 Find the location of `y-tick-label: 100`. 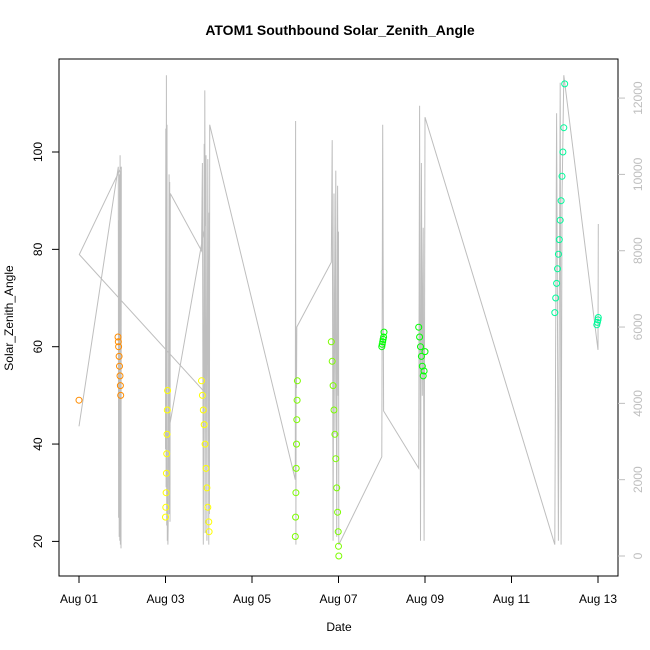

y-tick-label: 100 is located at coordinates (38, 152).